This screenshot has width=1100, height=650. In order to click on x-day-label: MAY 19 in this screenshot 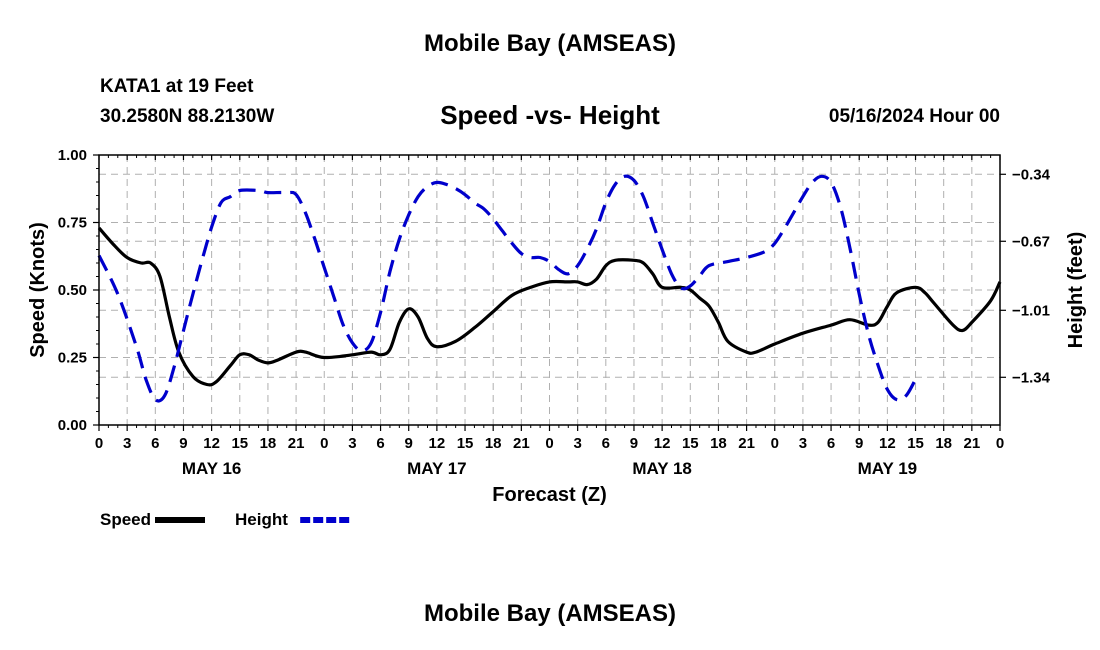, I will do `click(888, 468)`.